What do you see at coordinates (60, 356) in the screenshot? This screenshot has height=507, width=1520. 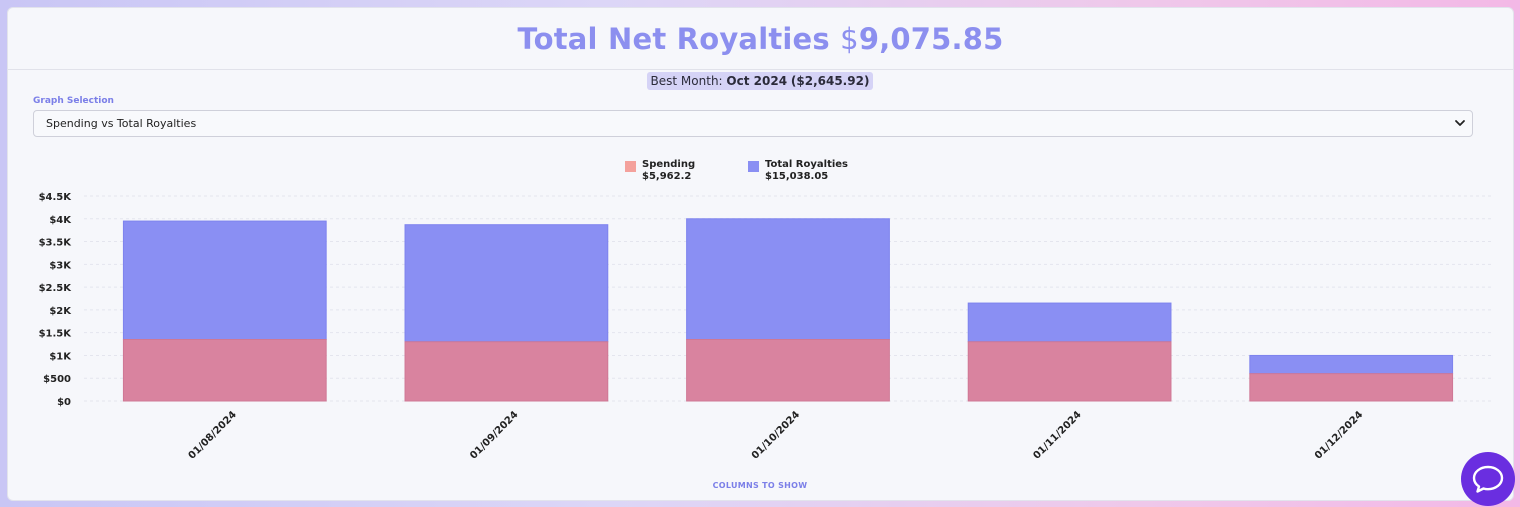 I see `y-tick-label: $1K` at bounding box center [60, 356].